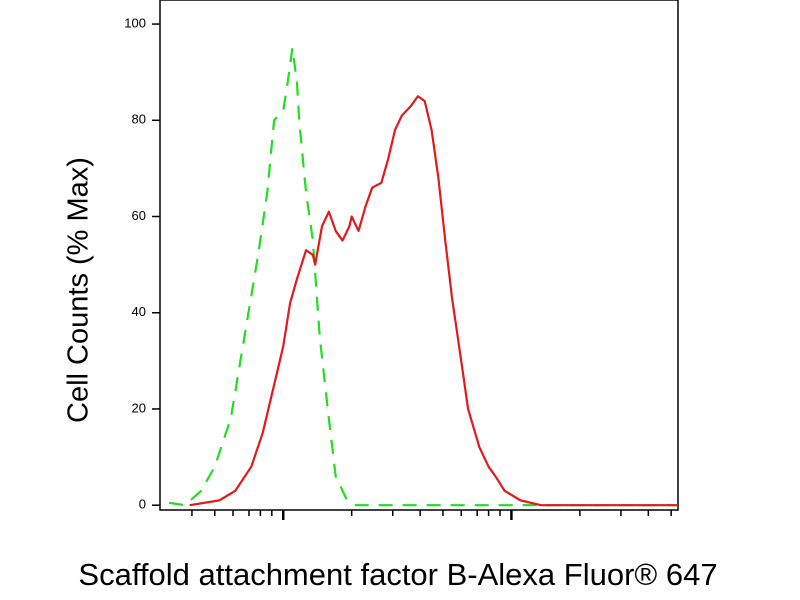 Image resolution: width=800 pixels, height=600 pixels. What do you see at coordinates (139, 215) in the screenshot?
I see `y-tick-label: 60` at bounding box center [139, 215].